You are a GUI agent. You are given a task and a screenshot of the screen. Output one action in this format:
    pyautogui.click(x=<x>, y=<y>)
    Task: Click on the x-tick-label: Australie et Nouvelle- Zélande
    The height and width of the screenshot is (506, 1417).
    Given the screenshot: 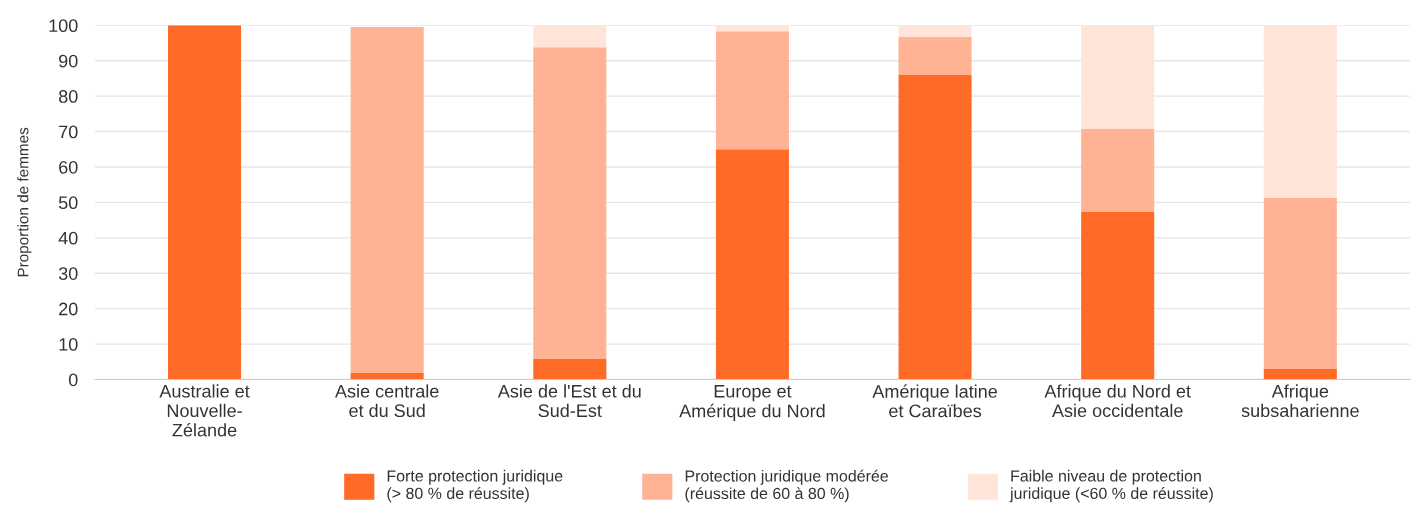 What is the action you would take?
    pyautogui.click(x=204, y=410)
    